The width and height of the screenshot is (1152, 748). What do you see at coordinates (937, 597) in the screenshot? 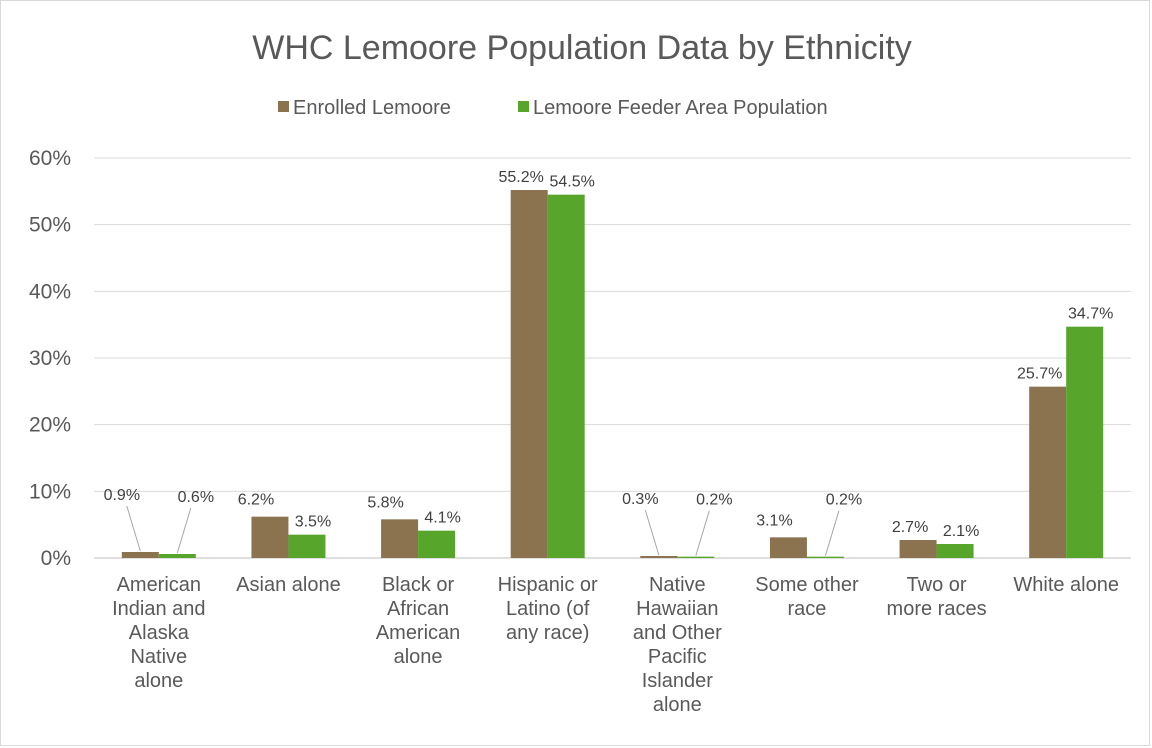
I see `x-category-label: Two or more races` at bounding box center [937, 597].